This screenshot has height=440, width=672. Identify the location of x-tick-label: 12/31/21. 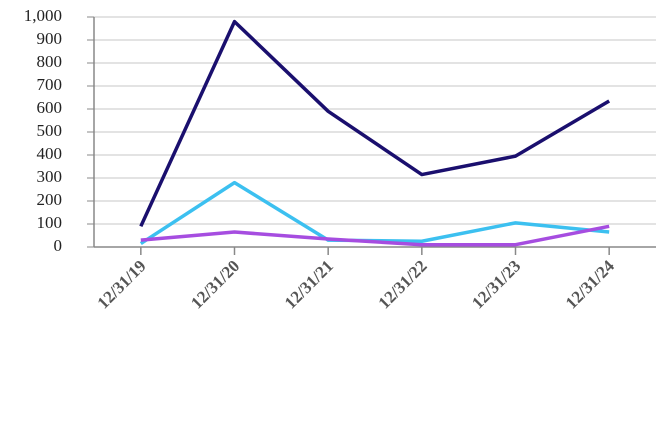
(309, 284).